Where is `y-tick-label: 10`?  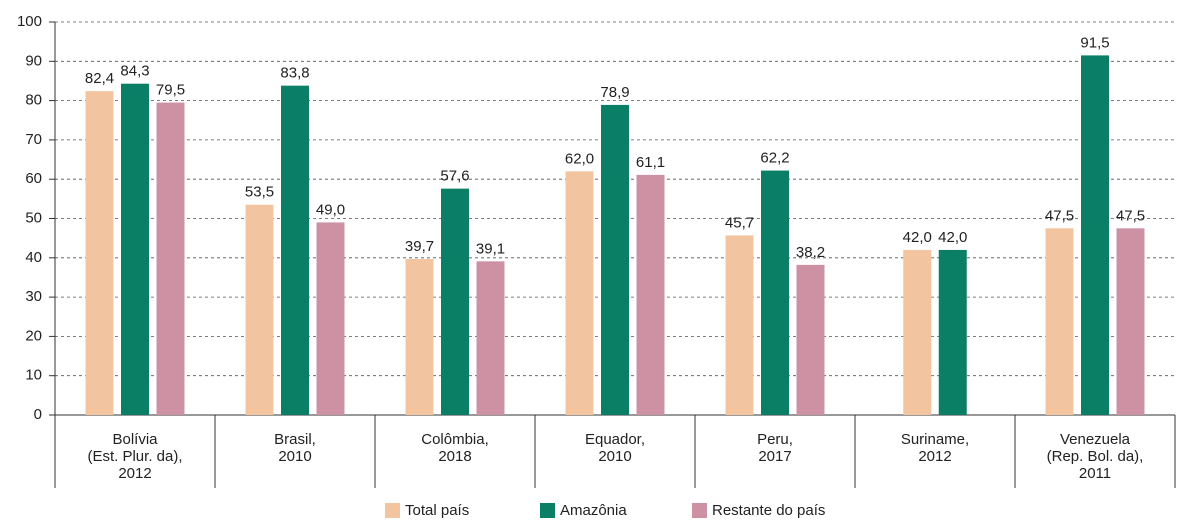 y-tick-label: 10 is located at coordinates (33, 375).